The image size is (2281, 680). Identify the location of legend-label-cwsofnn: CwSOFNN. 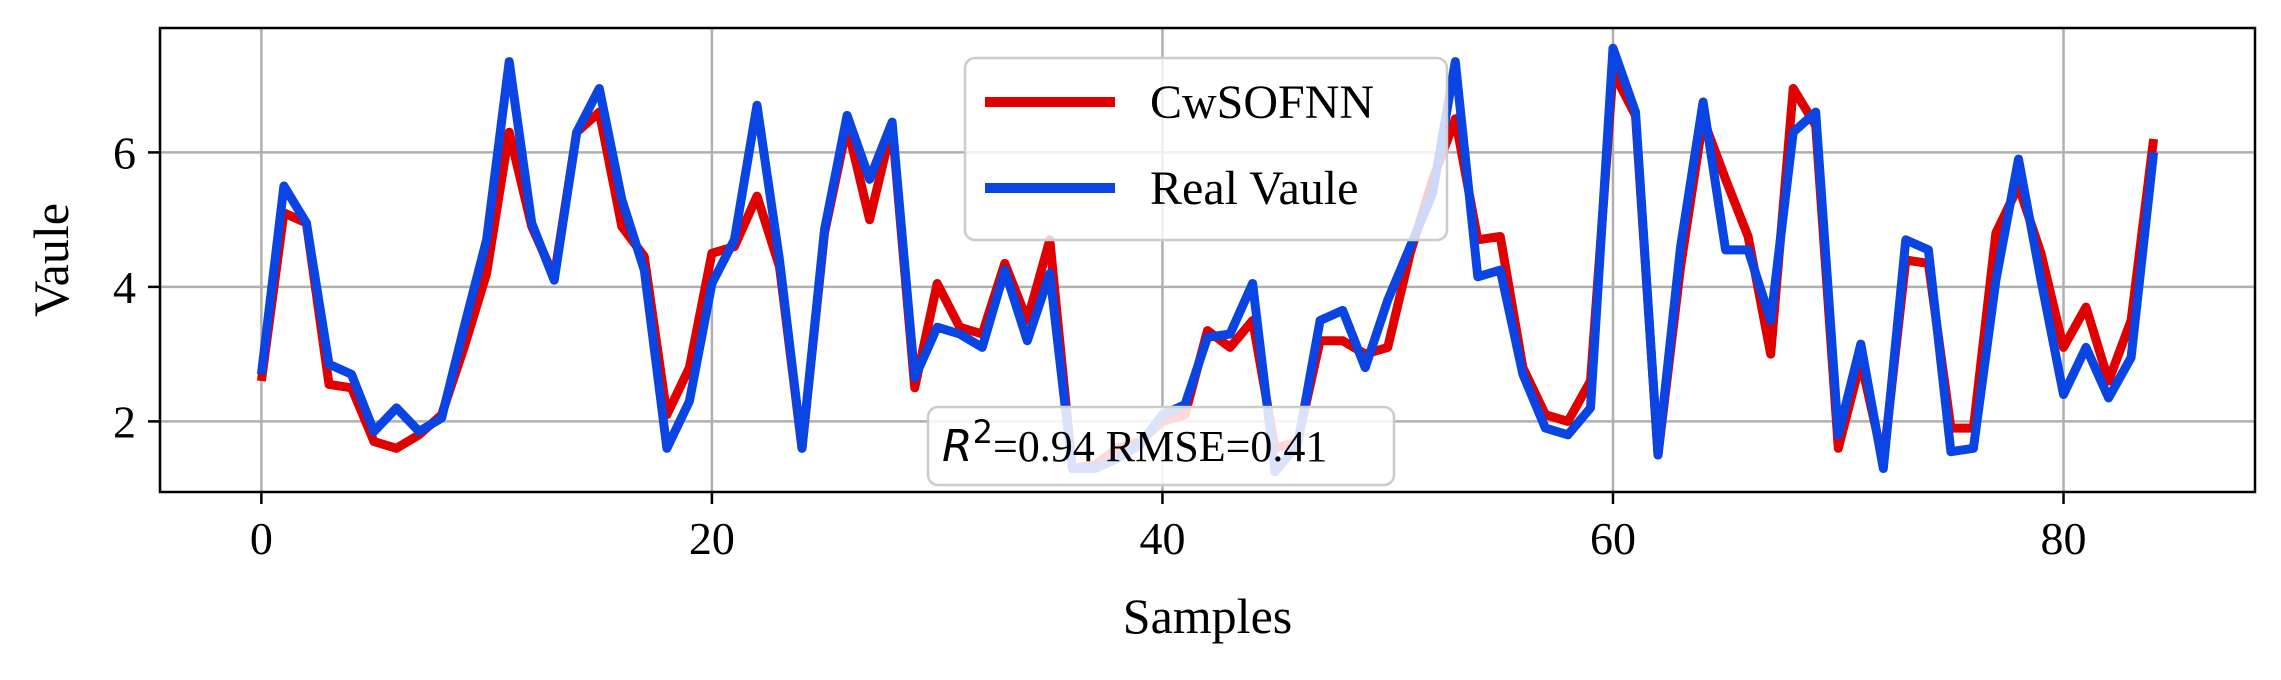
(1262, 102).